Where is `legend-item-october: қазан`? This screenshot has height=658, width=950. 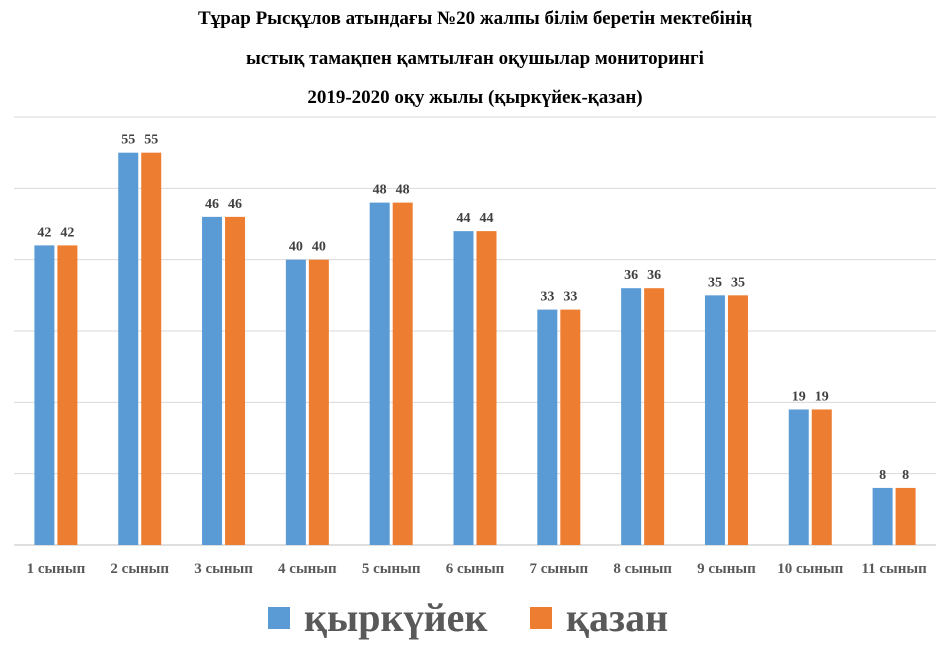
legend-item-october: қазан is located at coordinates (599, 618).